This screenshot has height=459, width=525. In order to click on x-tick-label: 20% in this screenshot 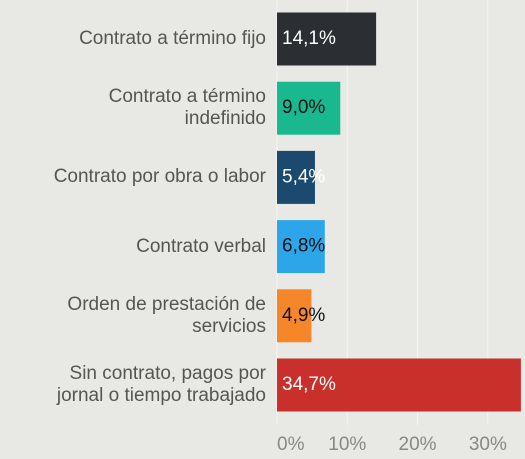, I will do `click(418, 444)`.